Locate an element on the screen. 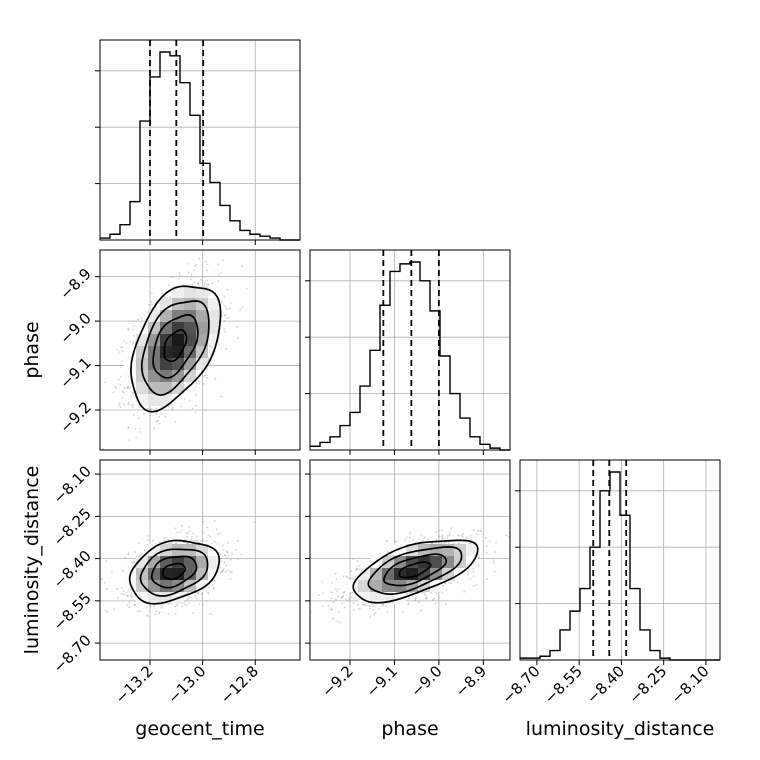  x-tick-label-luminosity_distance: −8.25 is located at coordinates (647, 684).